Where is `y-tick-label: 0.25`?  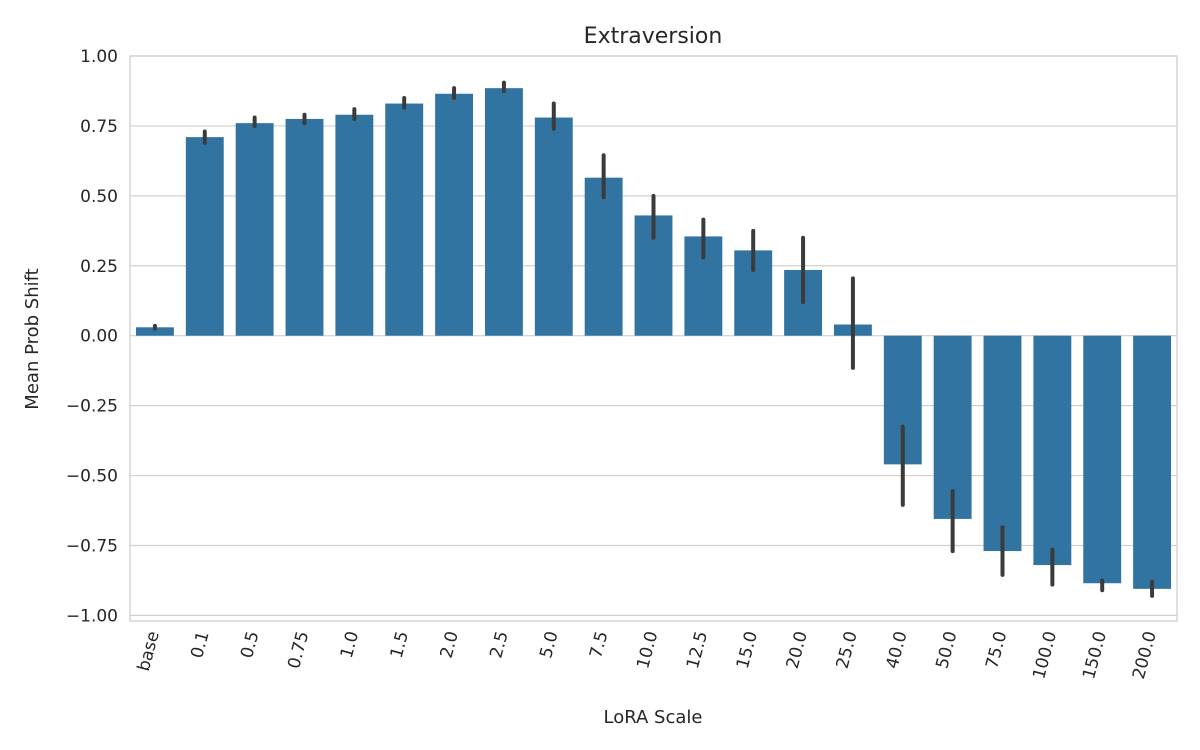 y-tick-label: 0.25 is located at coordinates (99, 267).